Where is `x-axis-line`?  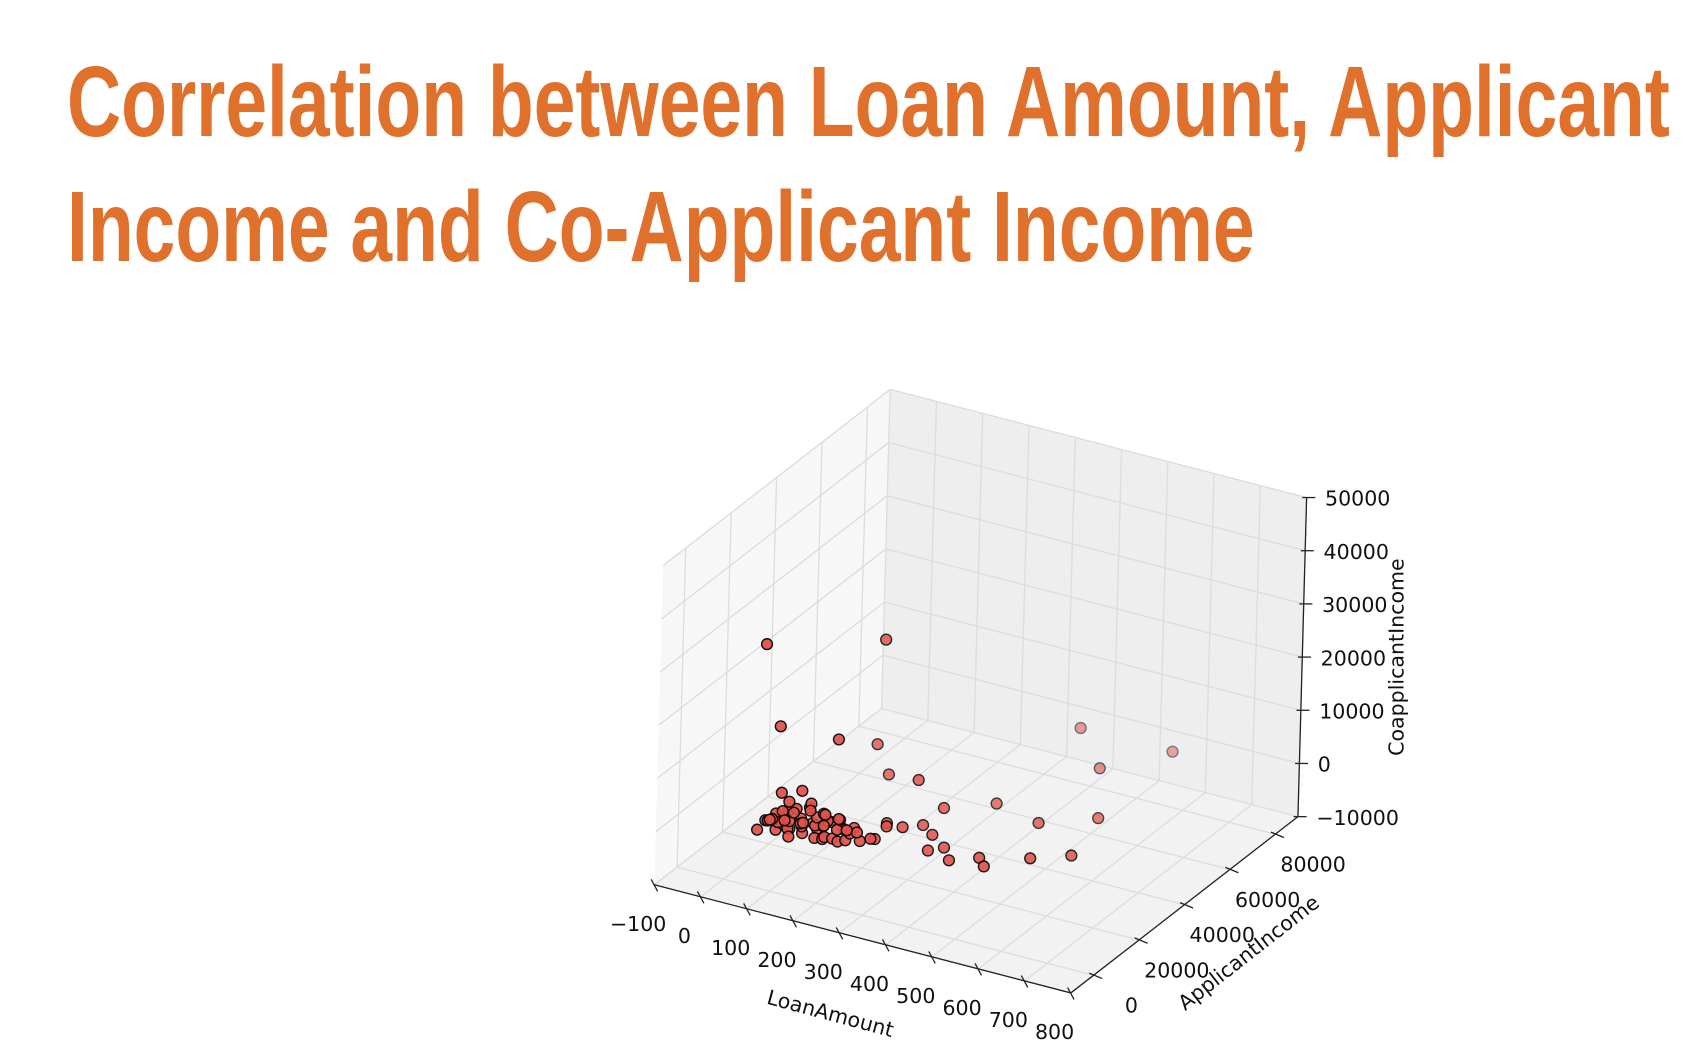
x-axis-line is located at coordinates (862, 939).